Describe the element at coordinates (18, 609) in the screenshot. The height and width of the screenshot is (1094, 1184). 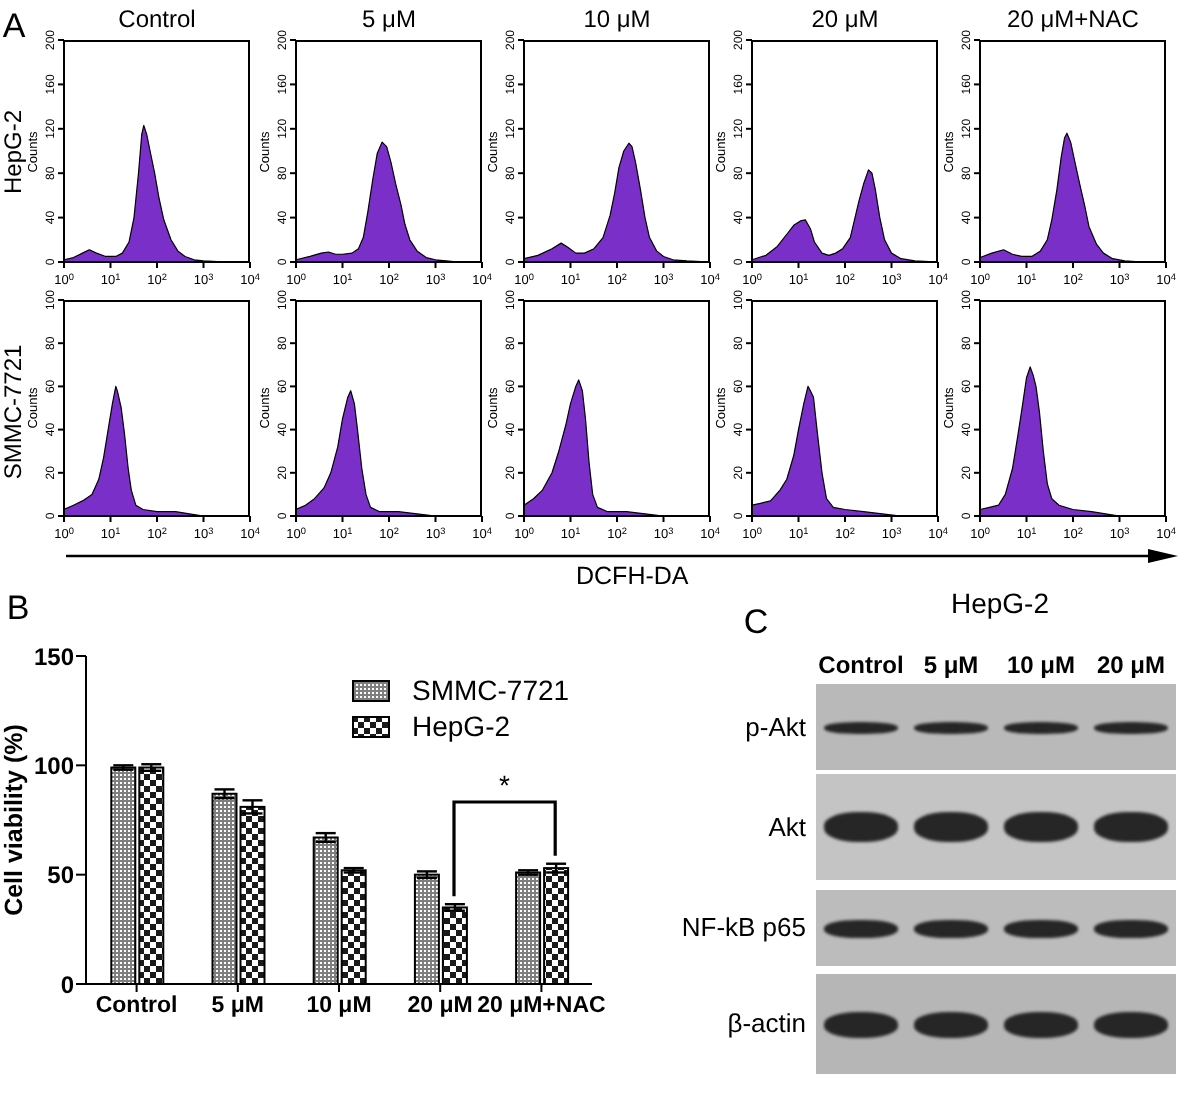
I see `text: B` at that location.